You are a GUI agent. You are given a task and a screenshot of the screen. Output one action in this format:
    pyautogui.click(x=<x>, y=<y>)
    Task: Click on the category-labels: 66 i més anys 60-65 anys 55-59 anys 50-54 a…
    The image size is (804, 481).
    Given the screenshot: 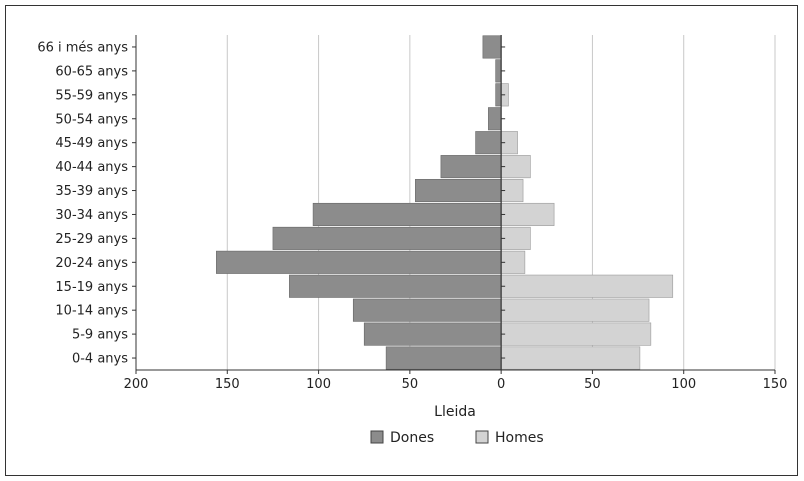 What is the action you would take?
    pyautogui.click(x=82, y=203)
    